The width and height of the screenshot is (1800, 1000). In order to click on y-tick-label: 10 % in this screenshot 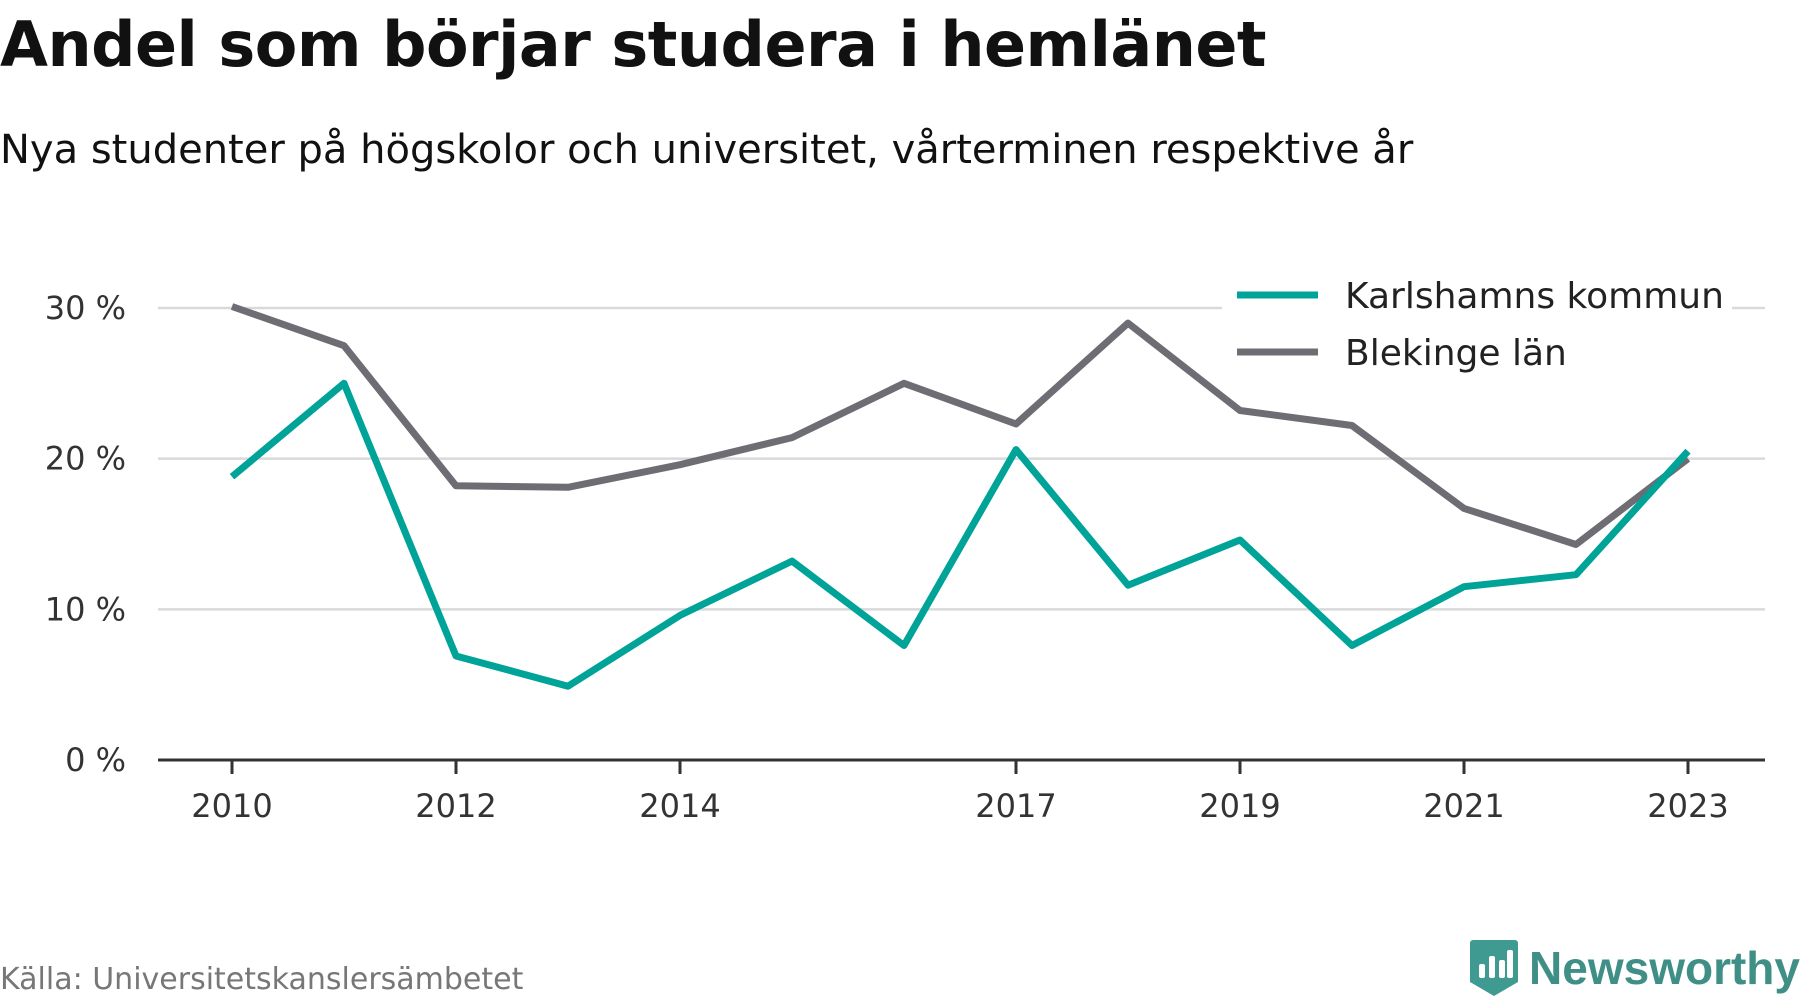, I will do `click(85, 609)`.